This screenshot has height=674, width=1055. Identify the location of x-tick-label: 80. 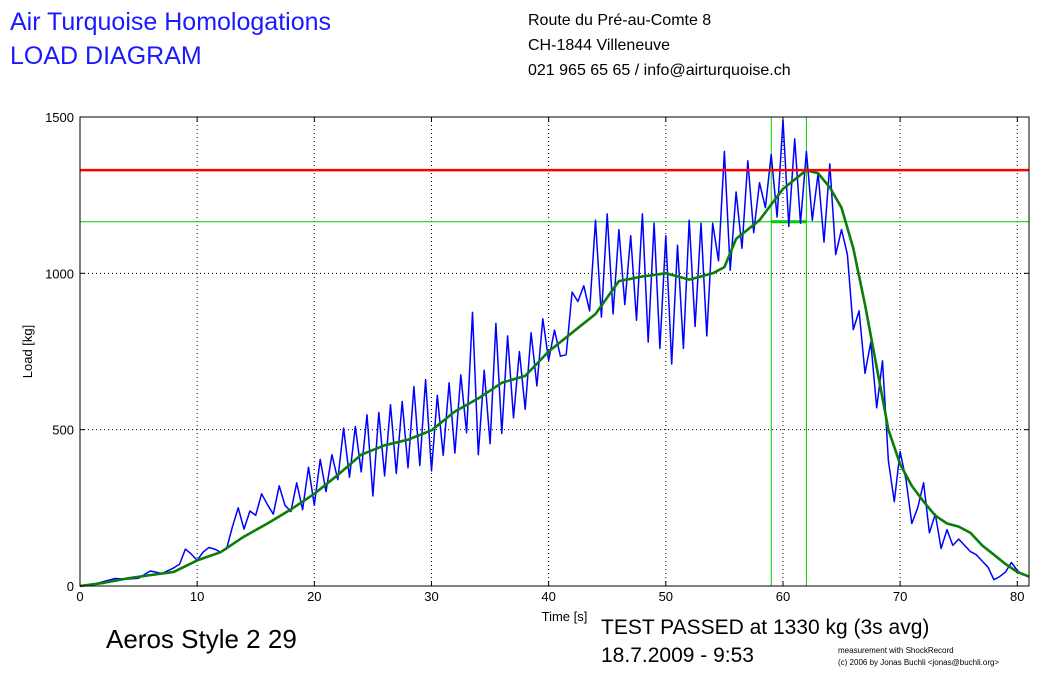
(1017, 596).